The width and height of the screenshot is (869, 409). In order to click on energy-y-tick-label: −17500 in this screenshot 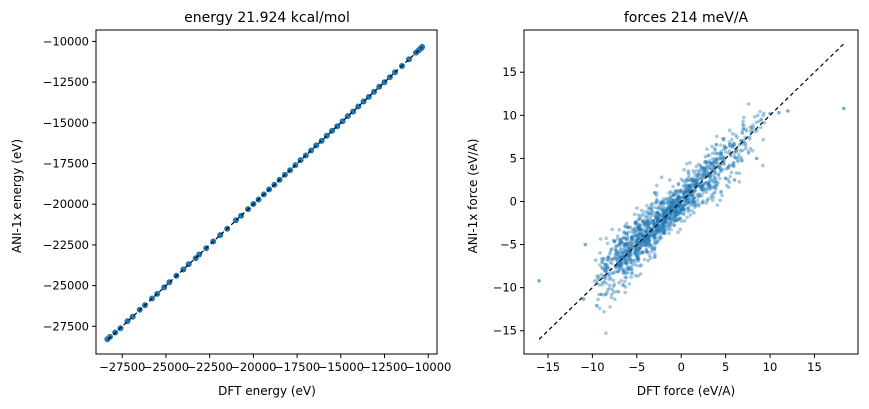, I will do `click(66, 164)`.